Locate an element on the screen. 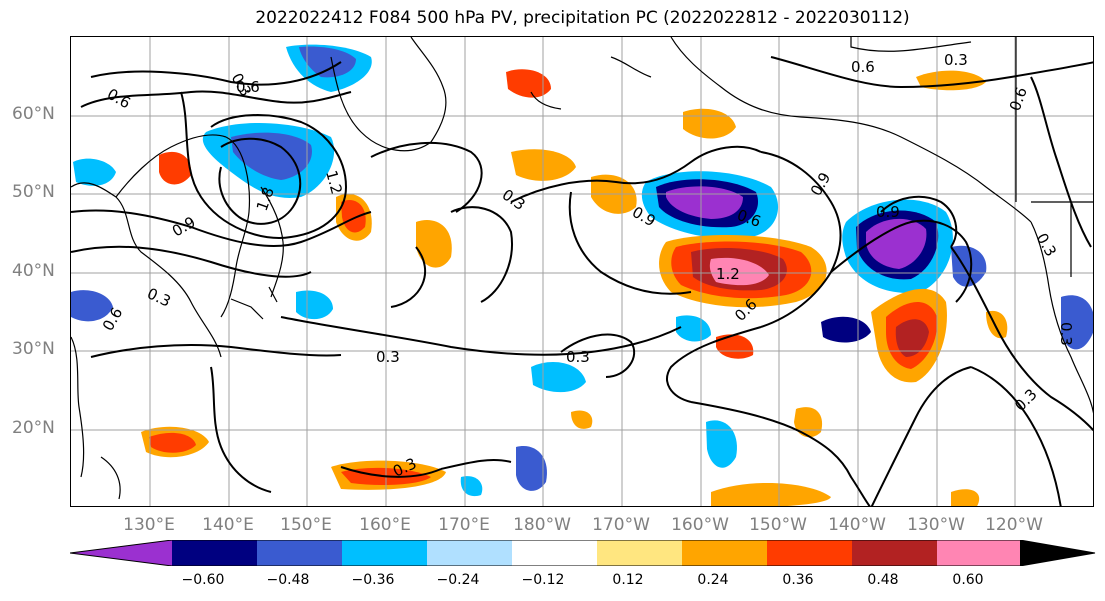 The height and width of the screenshot is (601, 1105). lon-label: 140°E is located at coordinates (228, 525).